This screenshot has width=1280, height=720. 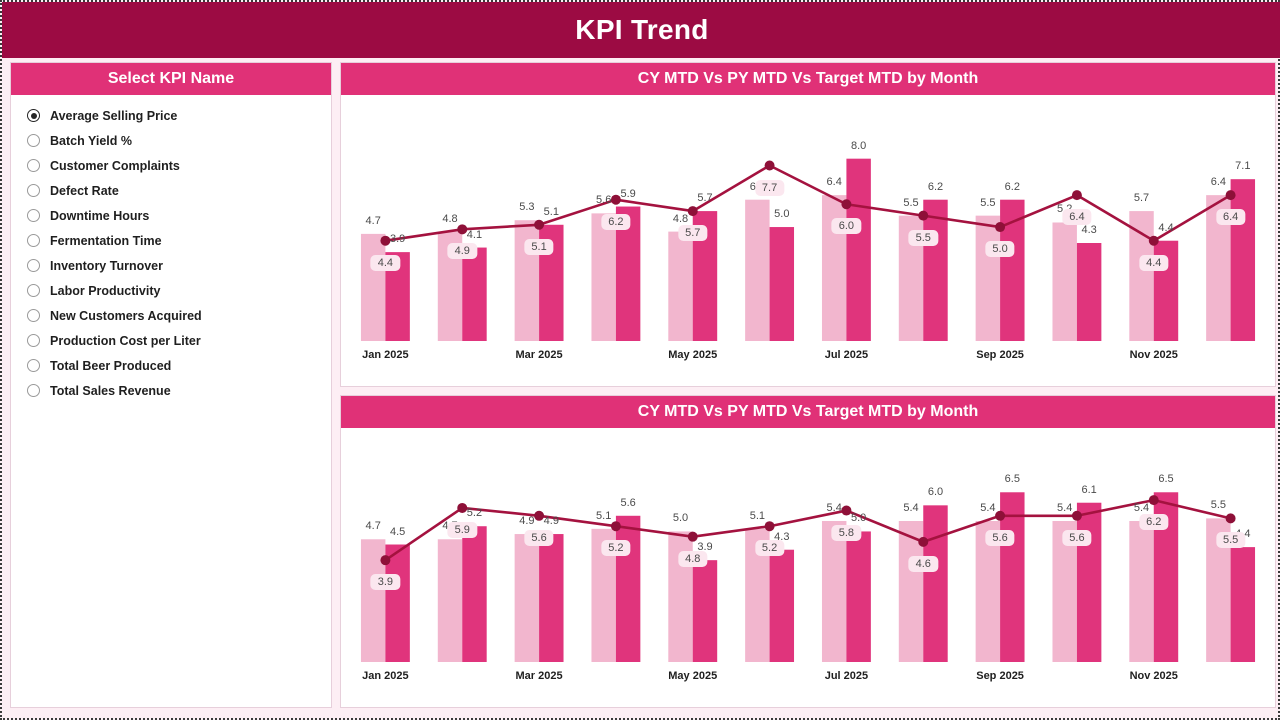 What do you see at coordinates (179, 215) in the screenshot?
I see `kpi-option-downtime-hours: Downtime Hours` at bounding box center [179, 215].